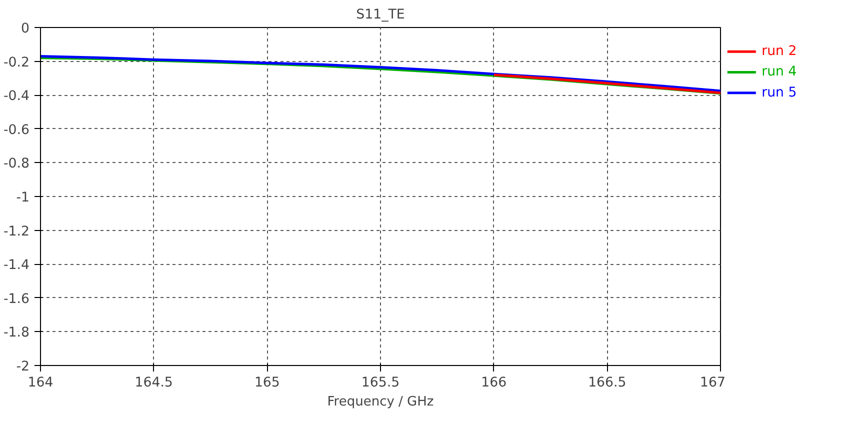  Describe the element at coordinates (16, 96) in the screenshot. I see `y-tick-label: -0.4` at that location.